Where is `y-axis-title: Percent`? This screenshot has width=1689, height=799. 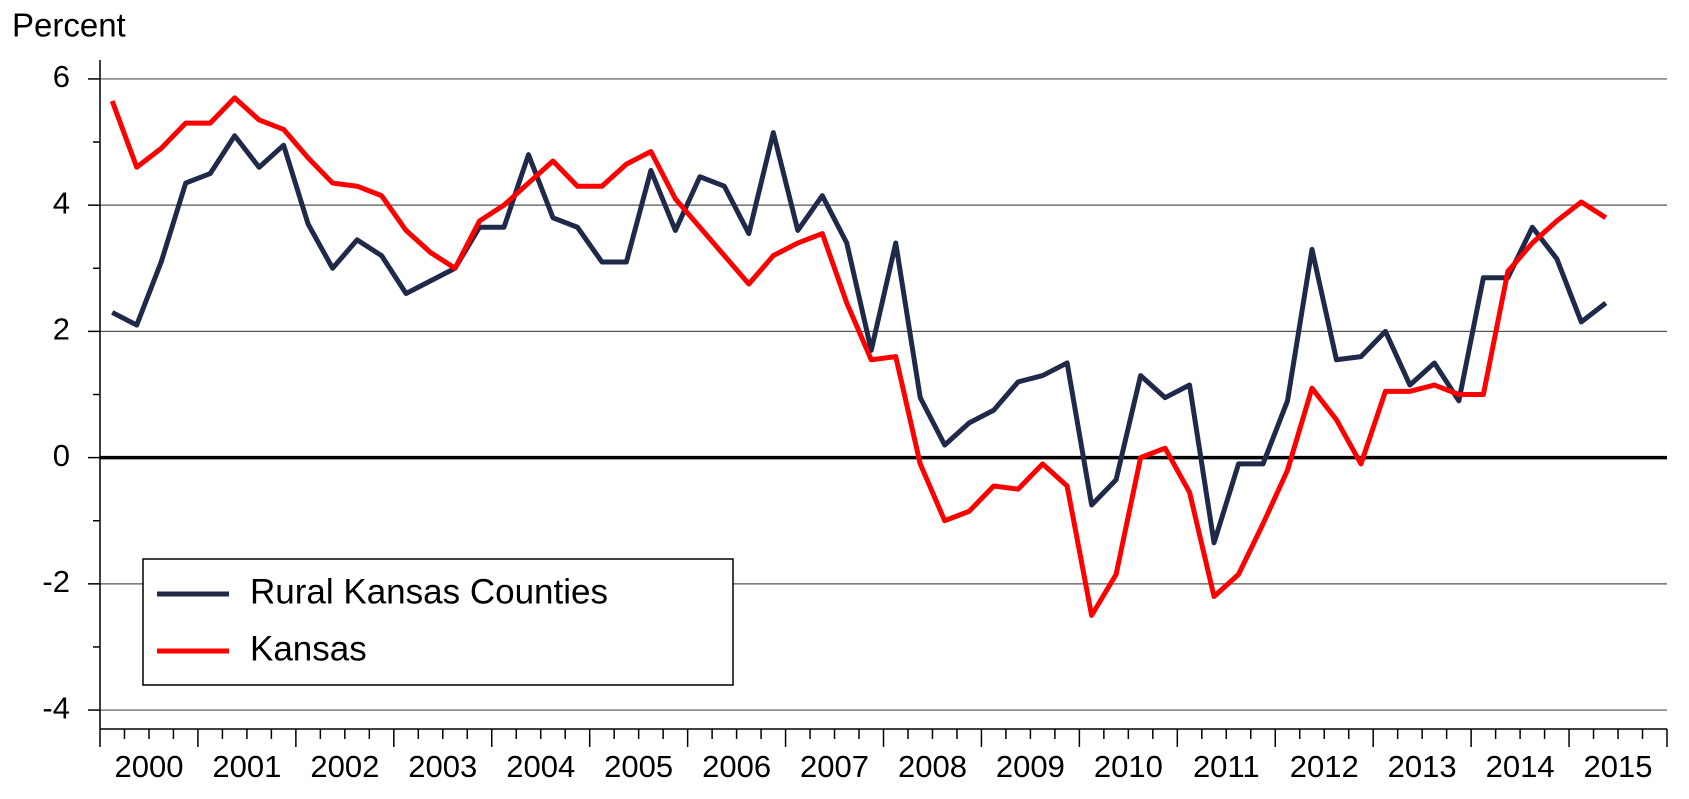 y-axis-title: Percent is located at coordinates (69, 25).